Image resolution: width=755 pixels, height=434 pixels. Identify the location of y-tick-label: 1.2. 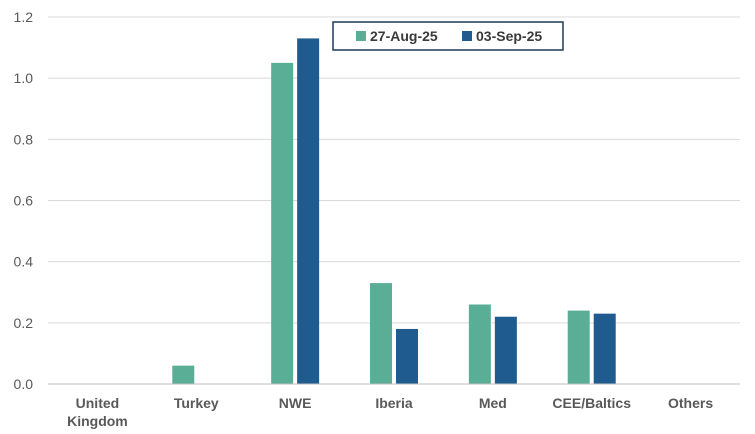
(24, 17).